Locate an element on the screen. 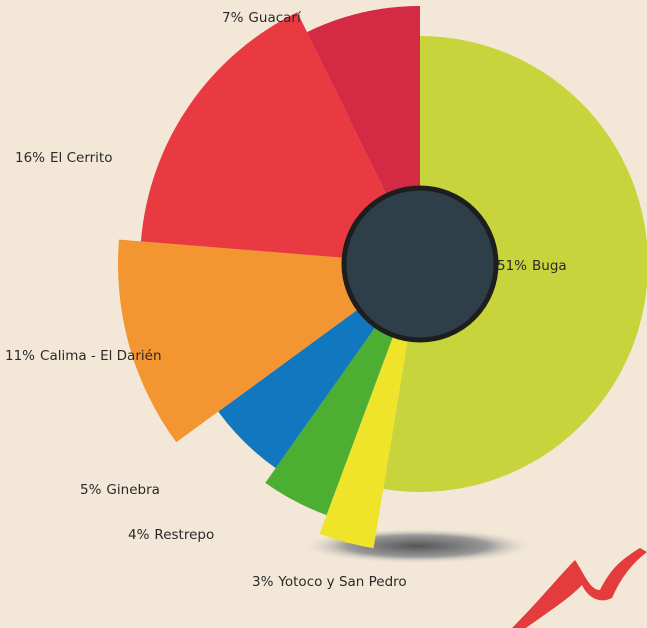  slice-label: 5% Ginebra is located at coordinates (120, 490).